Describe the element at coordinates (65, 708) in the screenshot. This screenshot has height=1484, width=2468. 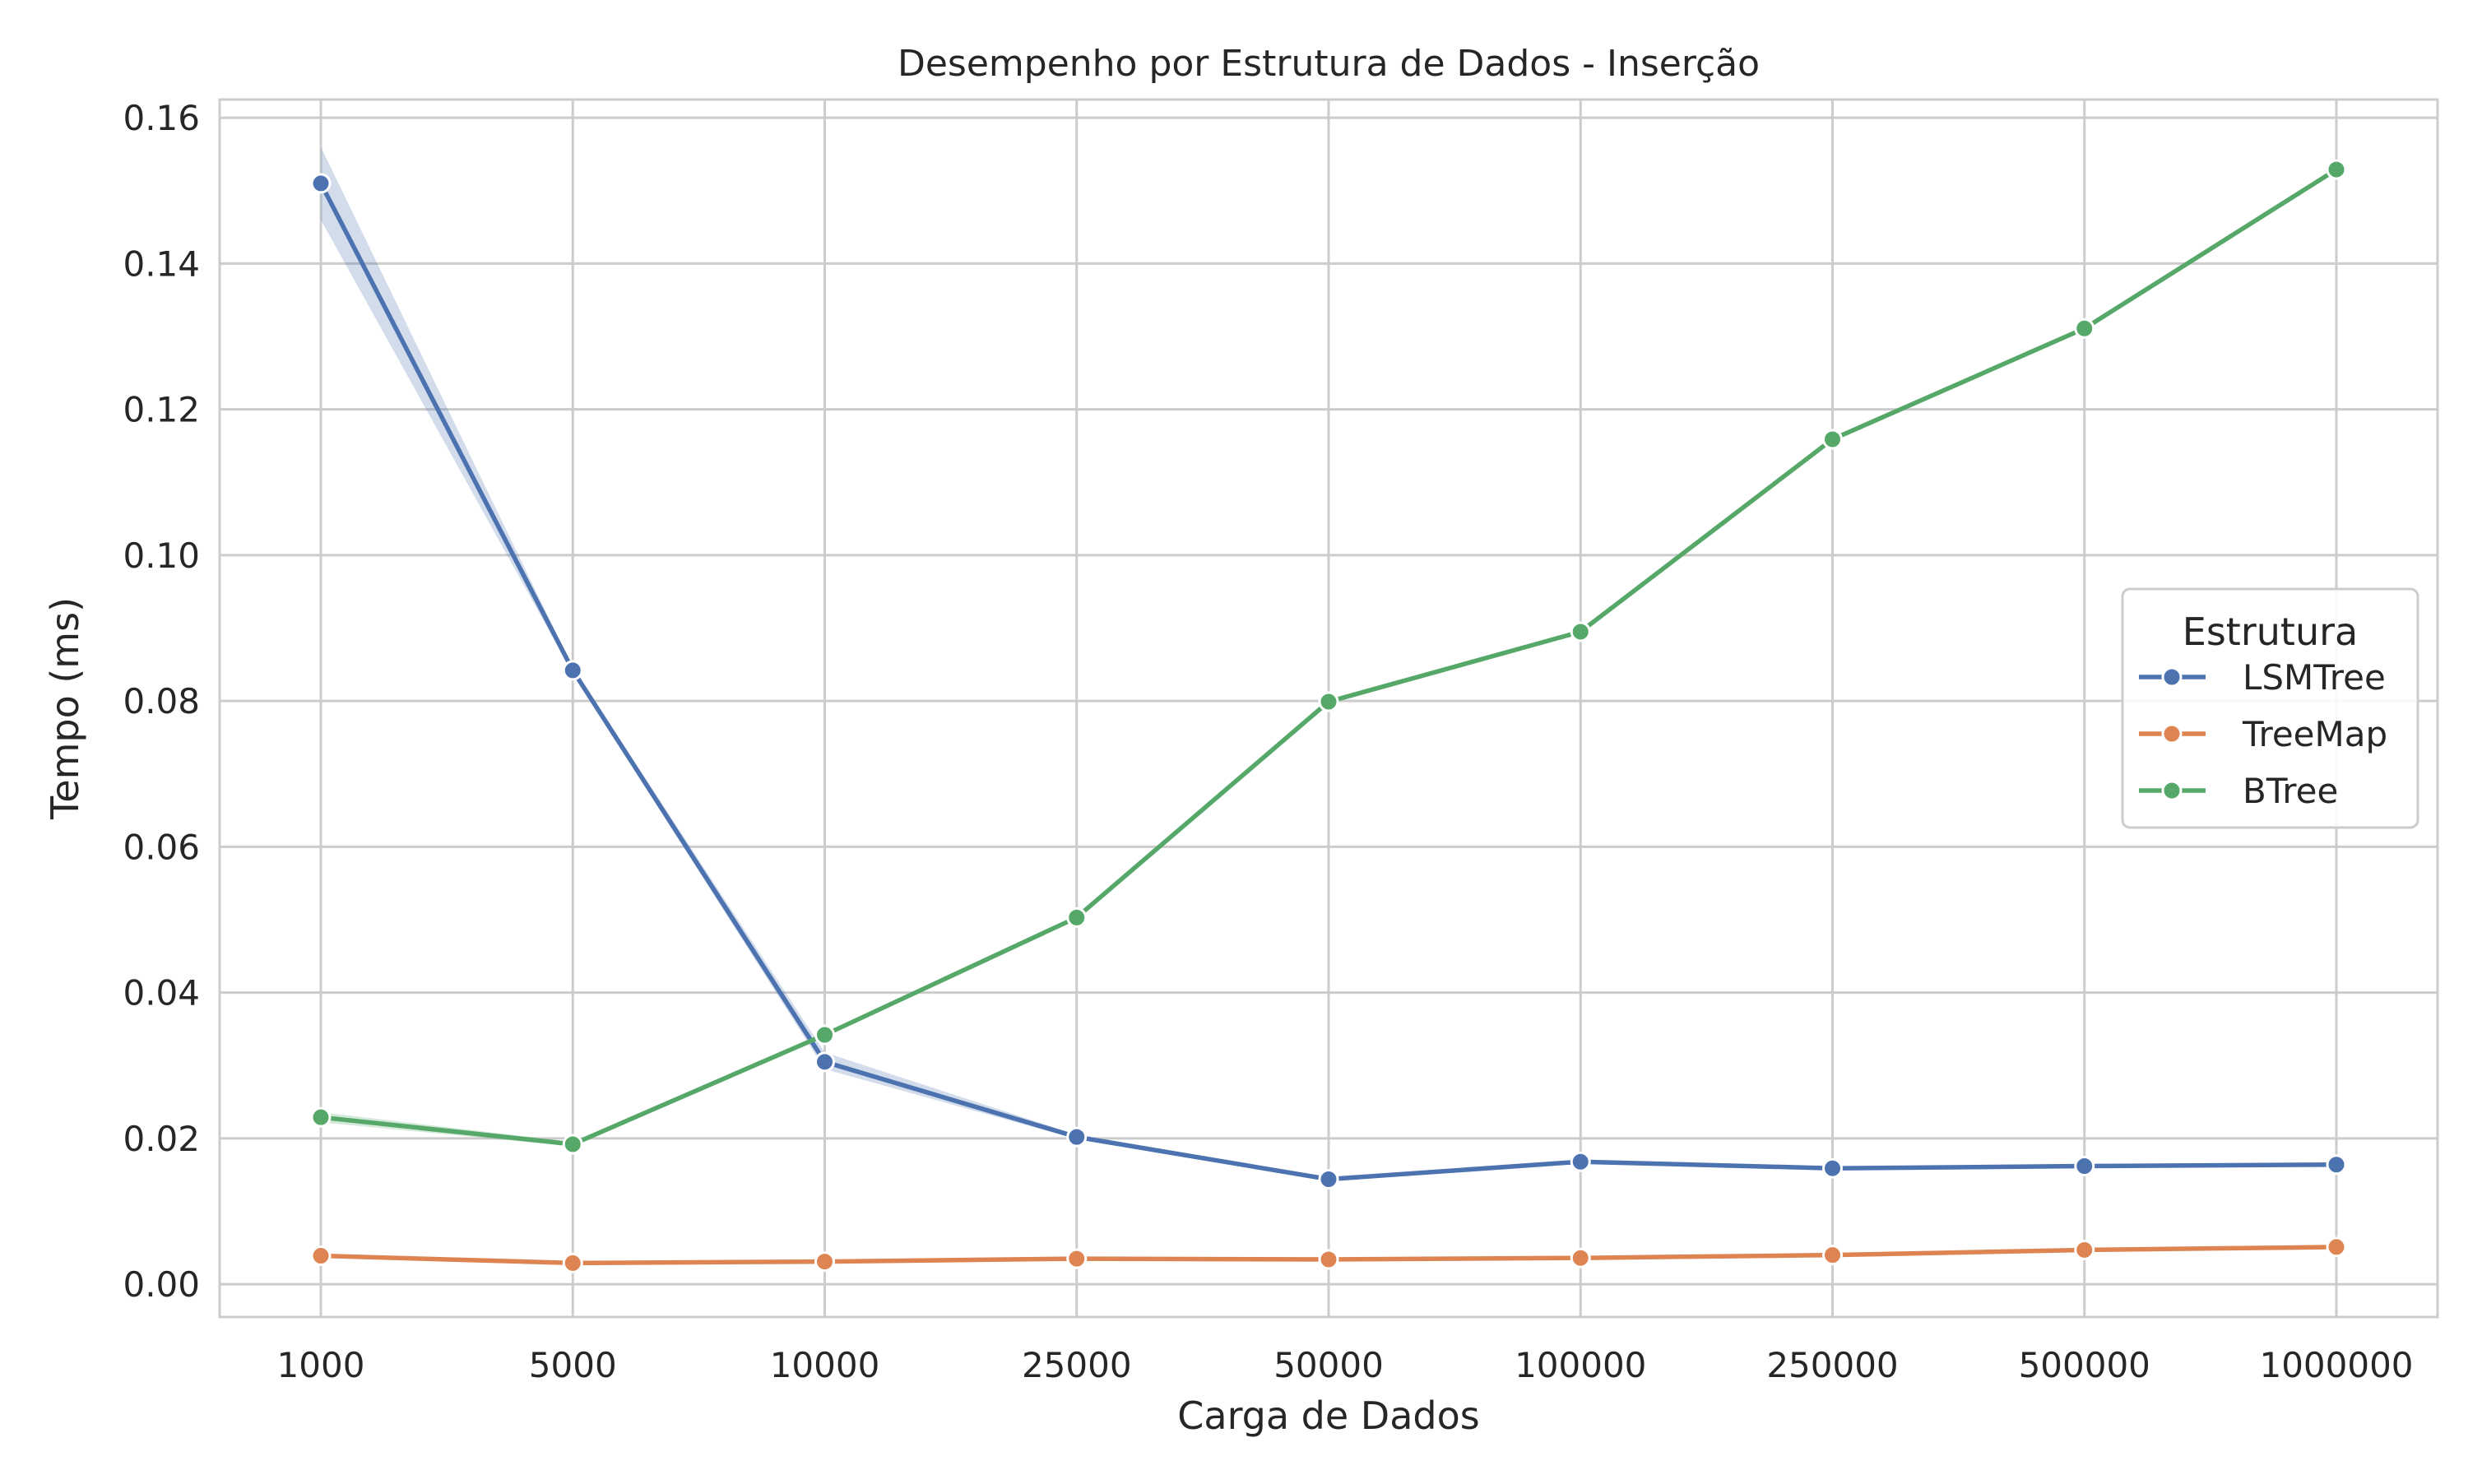
I see `y-axis-label: Tempo (ms)` at that location.